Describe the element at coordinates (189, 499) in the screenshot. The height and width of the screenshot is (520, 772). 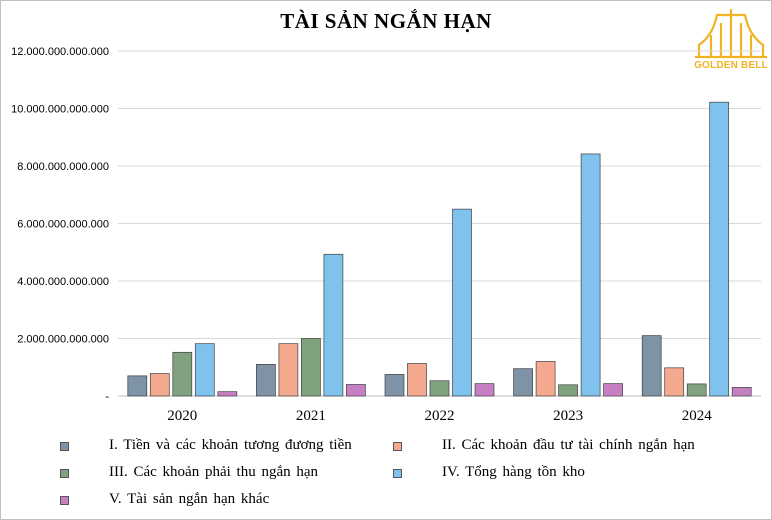
I see `legend-label: V. Tài sản ngắn hạn khác` at that location.